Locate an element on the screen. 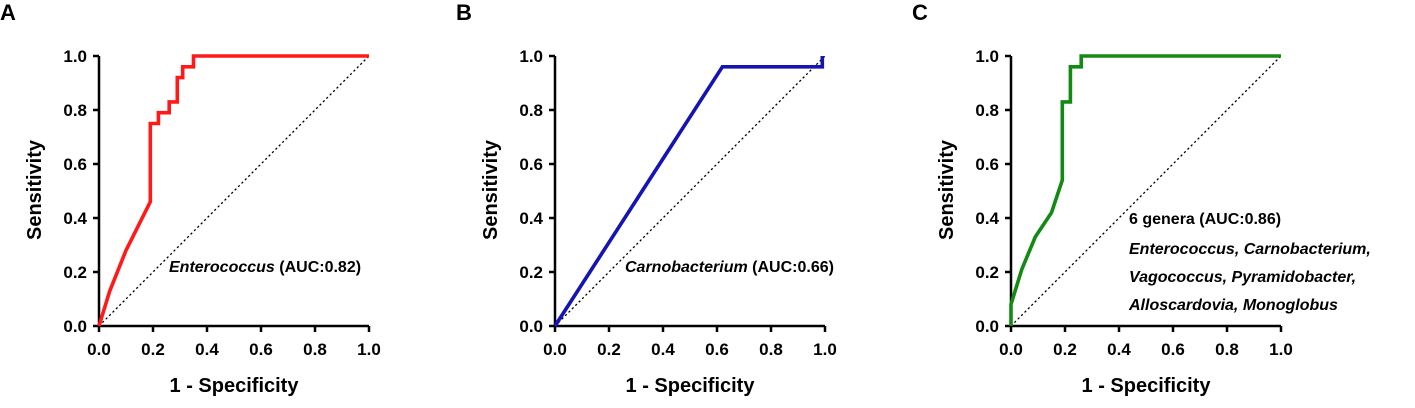  auc-annotation: Carnobacterium (AUC:0.66) is located at coordinates (729, 267).